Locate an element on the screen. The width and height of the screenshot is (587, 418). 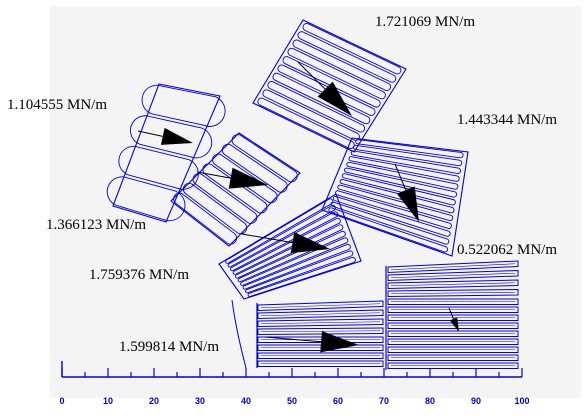
mm-scale: 0 10 20 30 40 50 60 70 80 90 100 is located at coordinates (294, 383).